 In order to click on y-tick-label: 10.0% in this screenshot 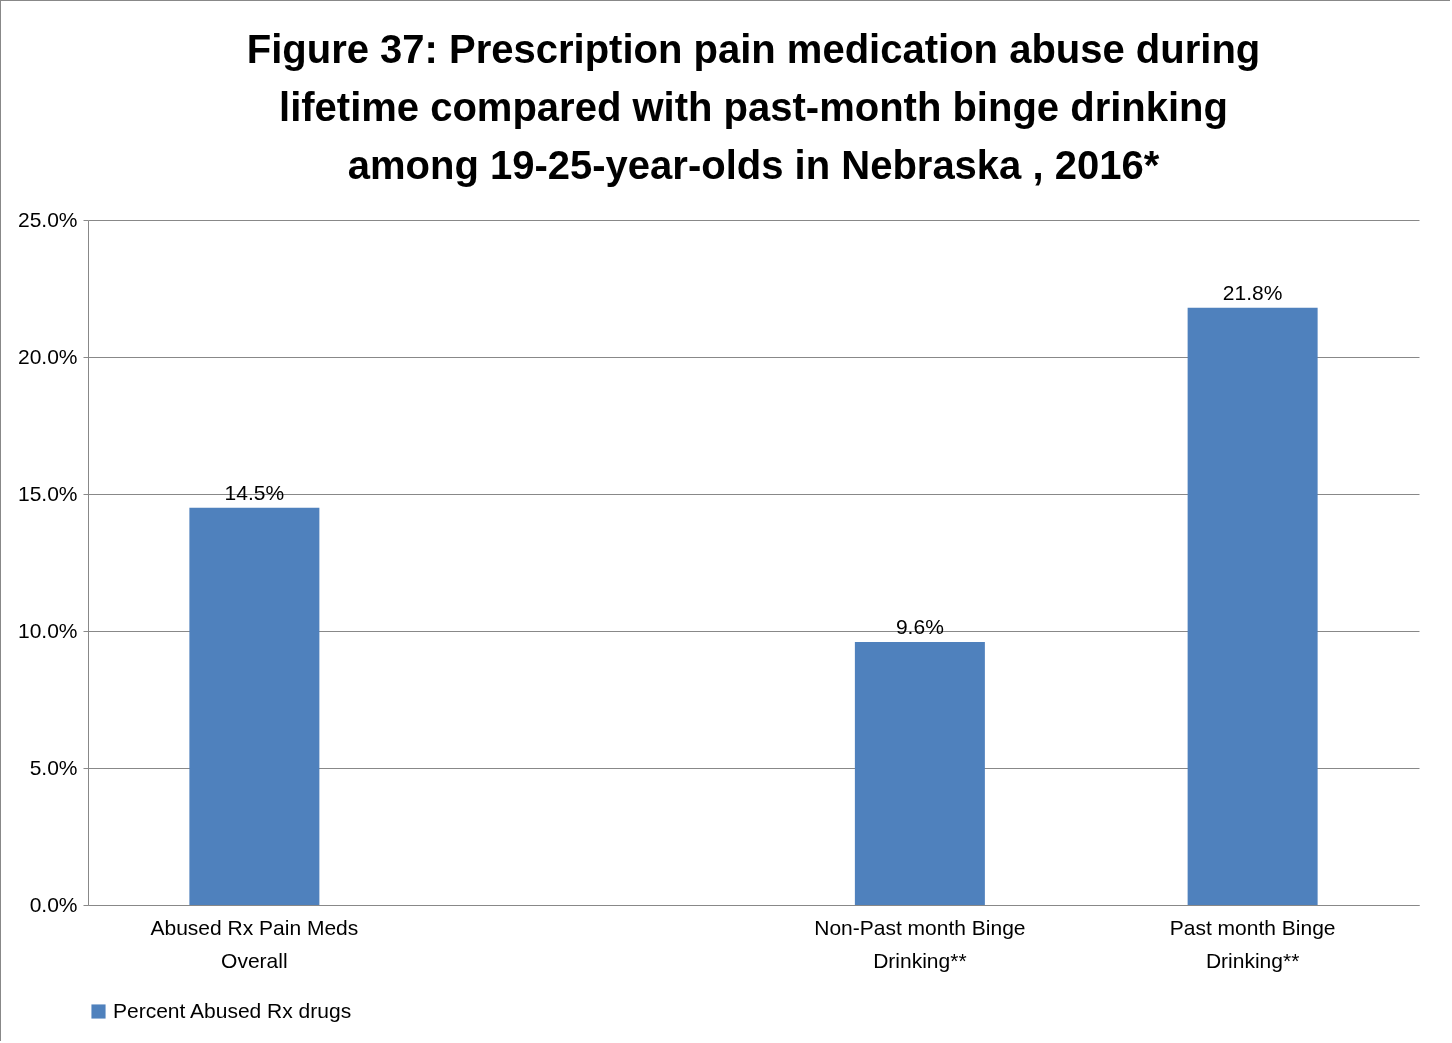, I will do `click(47, 630)`.